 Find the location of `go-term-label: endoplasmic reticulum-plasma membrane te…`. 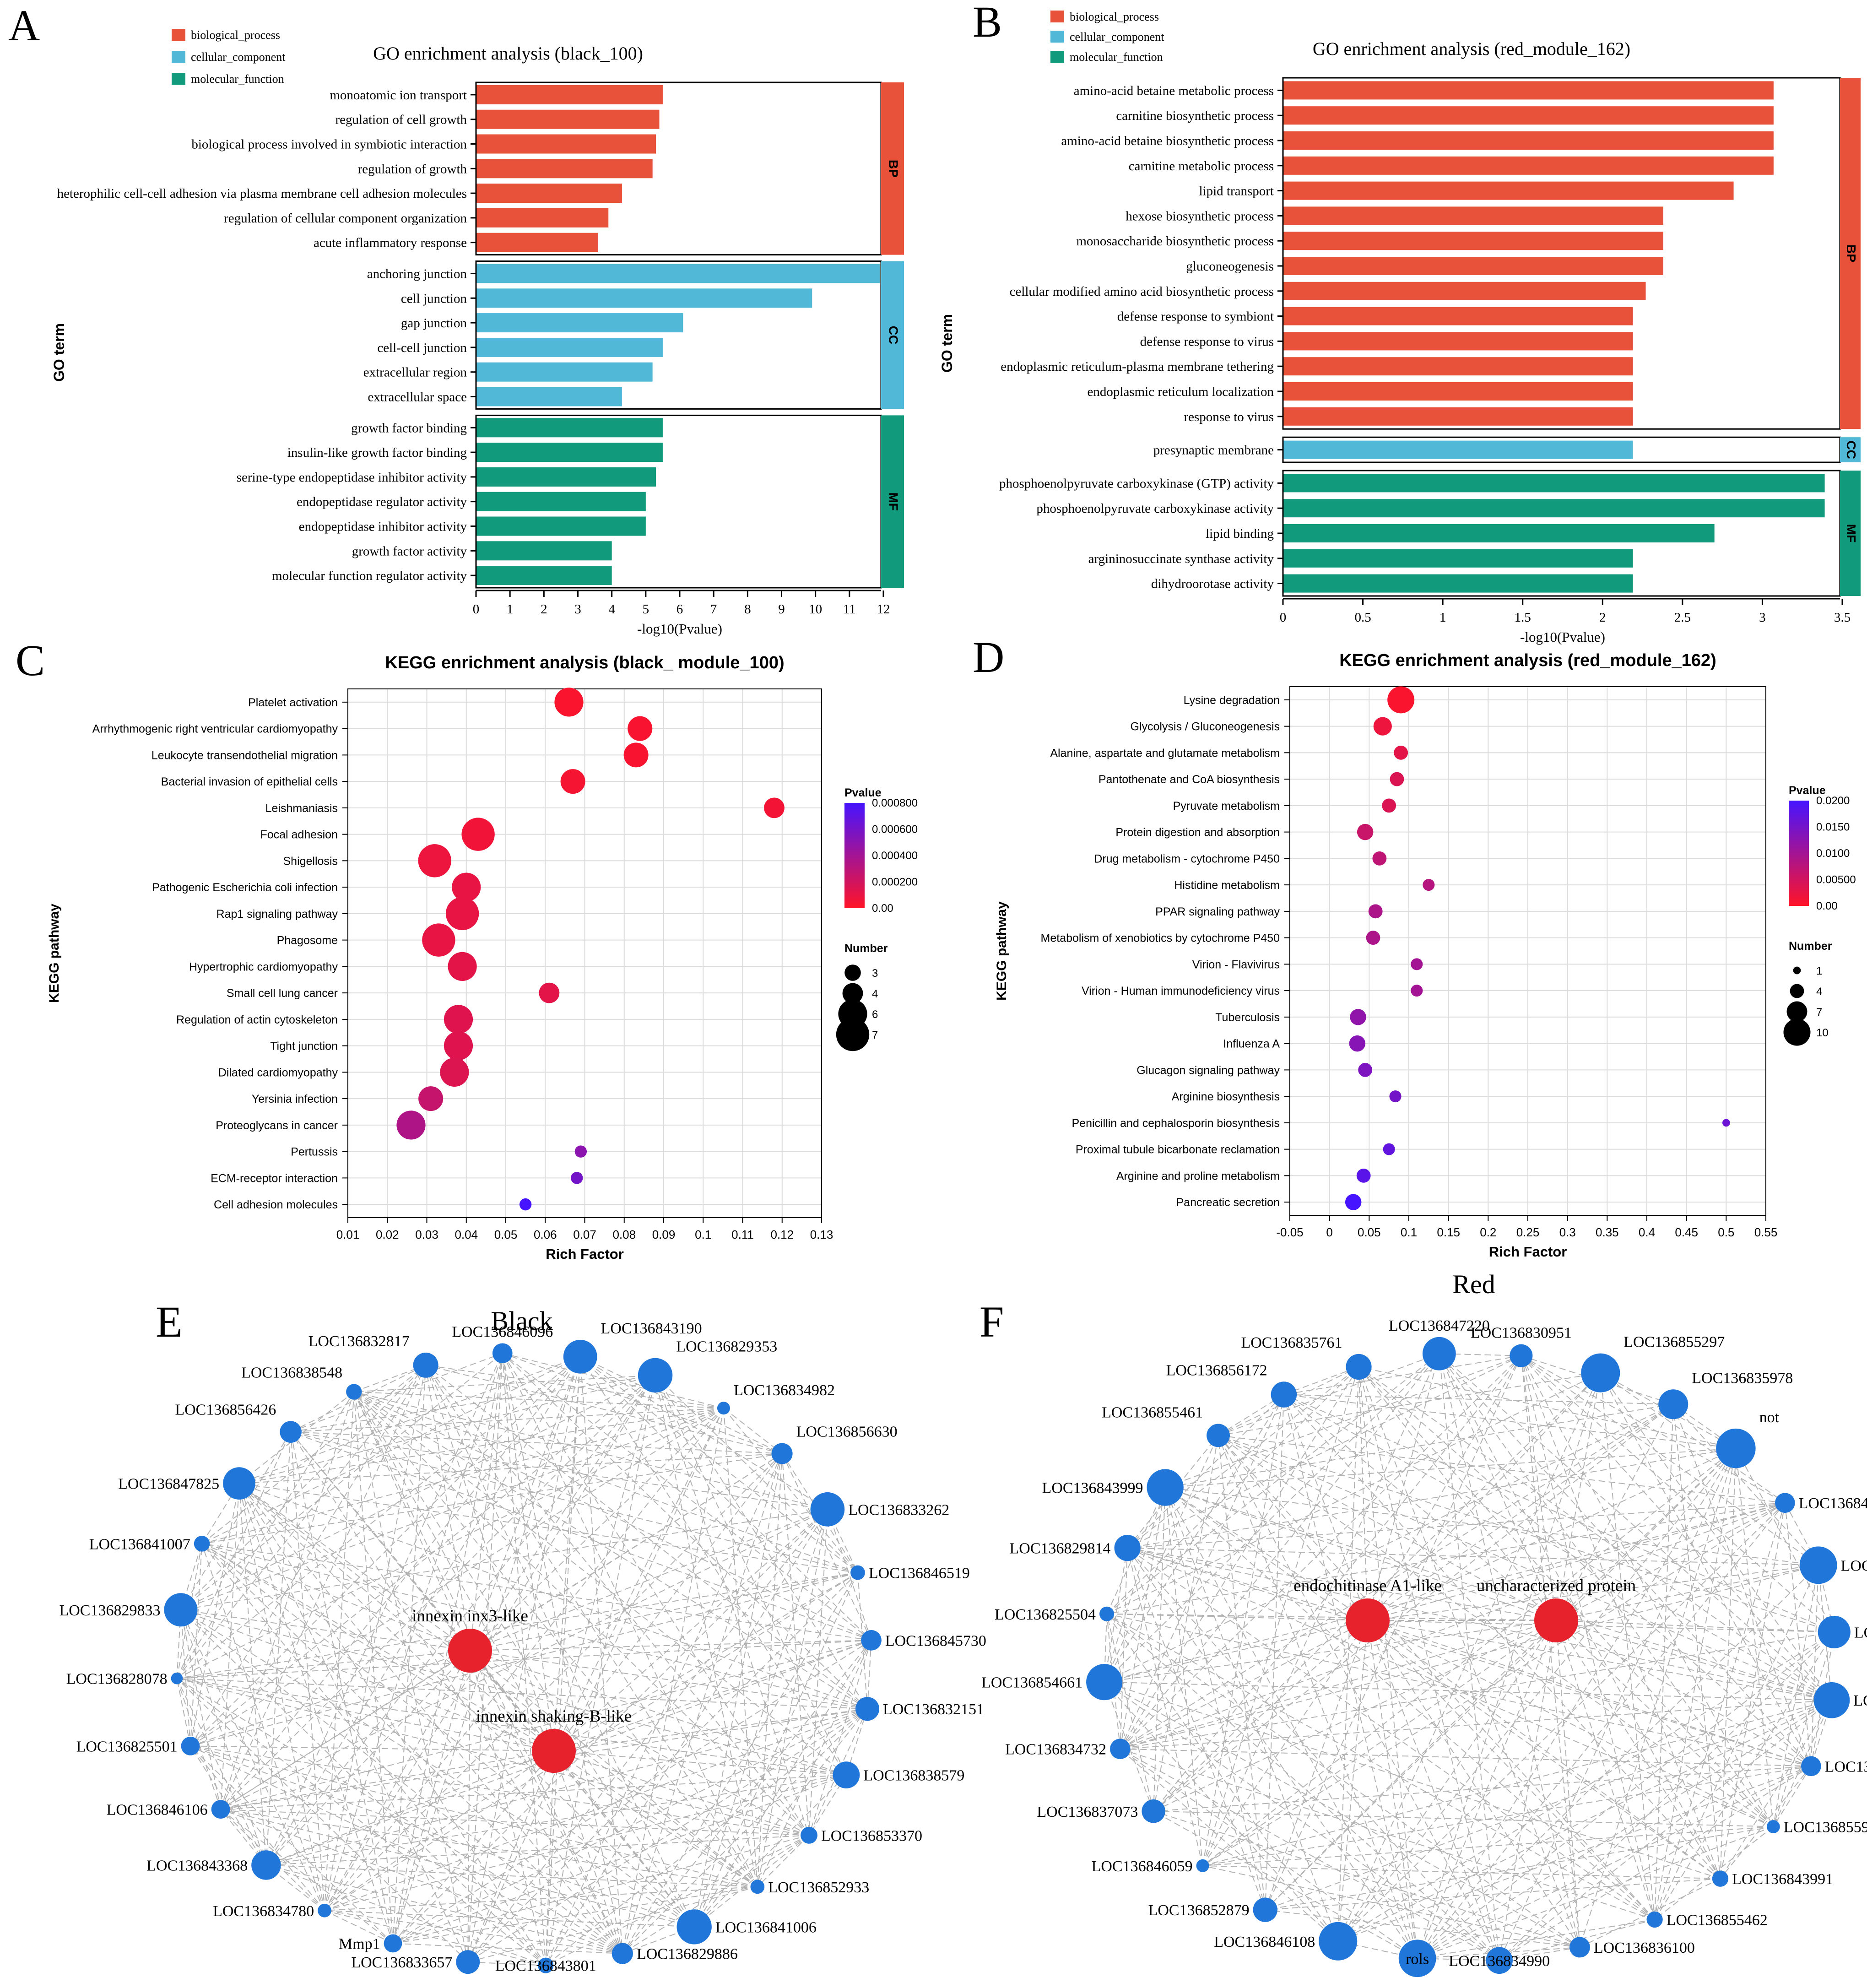

go-term-label: endoplasmic reticulum-plasma membrane te… is located at coordinates (1138, 367).